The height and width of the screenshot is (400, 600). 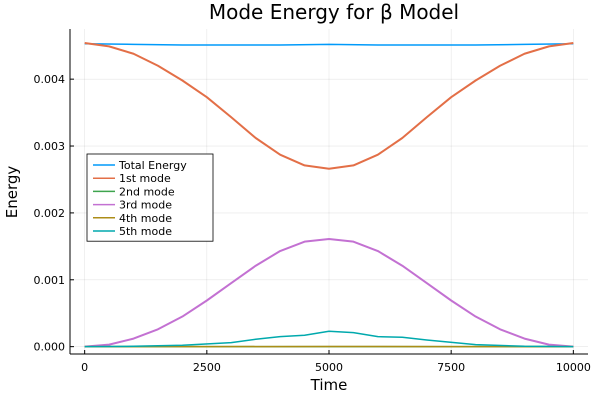 What do you see at coordinates (329, 385) in the screenshot?
I see `x-axis-title: Time` at bounding box center [329, 385].